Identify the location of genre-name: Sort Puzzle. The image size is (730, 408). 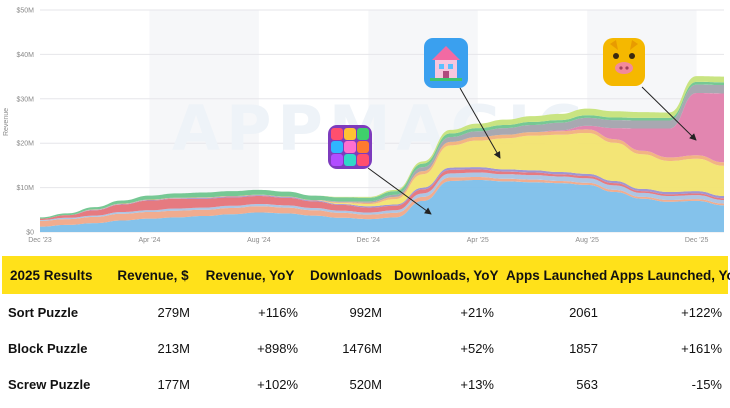
(43, 312).